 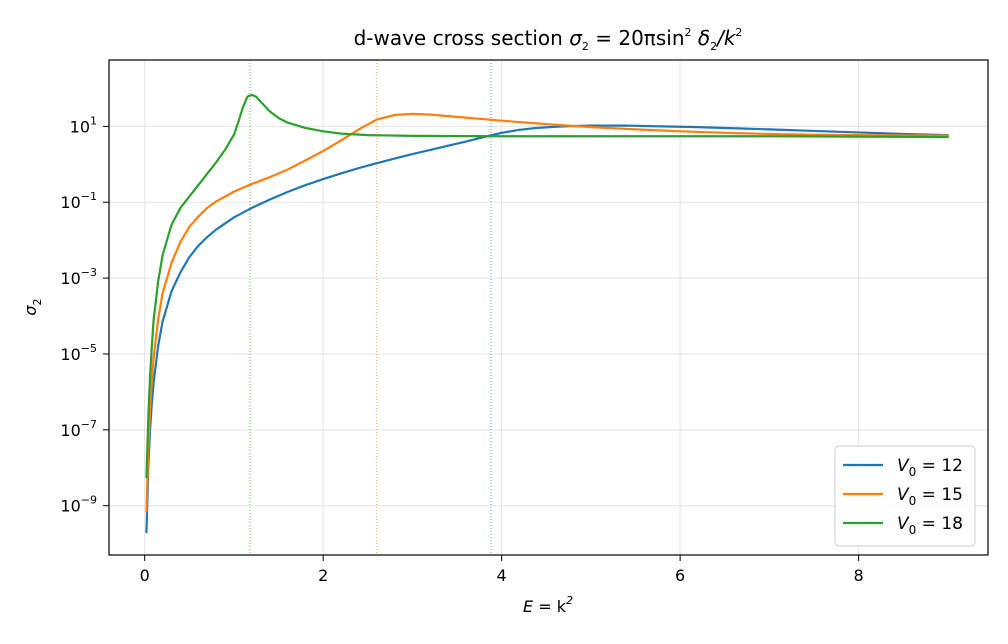 I want to click on y-axis-label: σ2, so click(x=32, y=306).